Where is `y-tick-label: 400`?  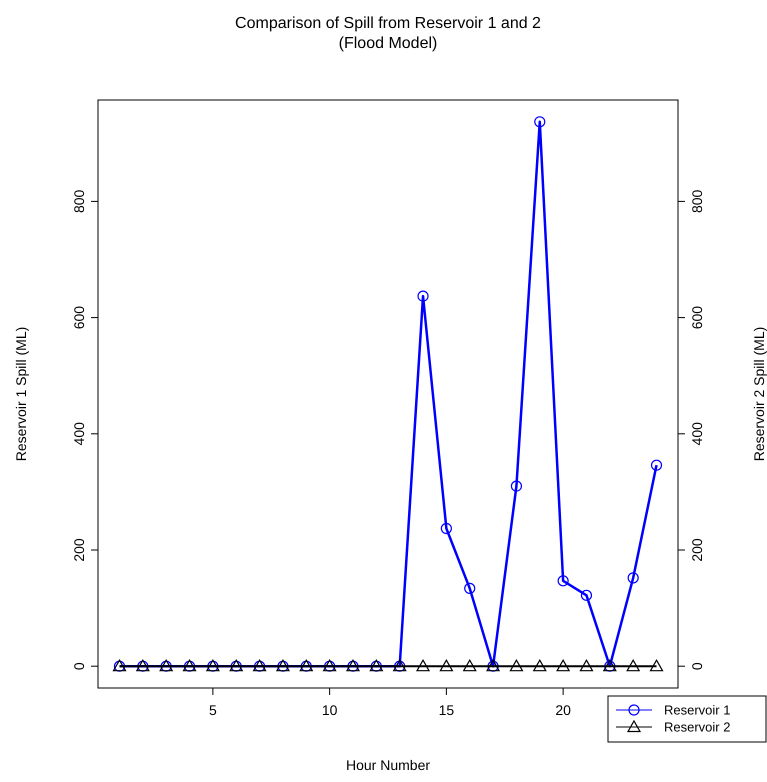
y-tick-label: 400 is located at coordinates (79, 434).